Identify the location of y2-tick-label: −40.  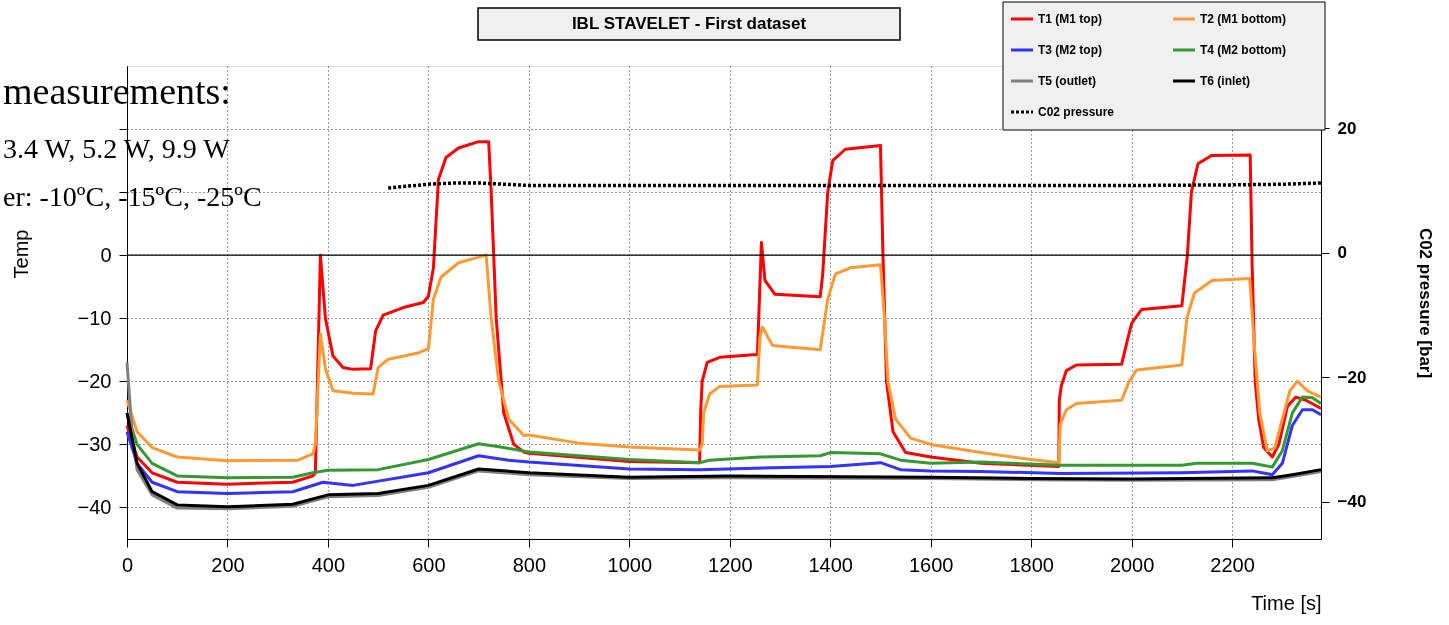
(1352, 502).